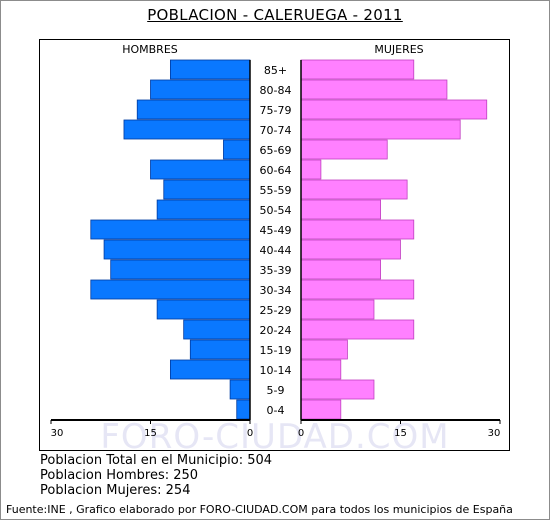  Describe the element at coordinates (210, 69) in the screenshot. I see `bar-hombres-85+` at that location.